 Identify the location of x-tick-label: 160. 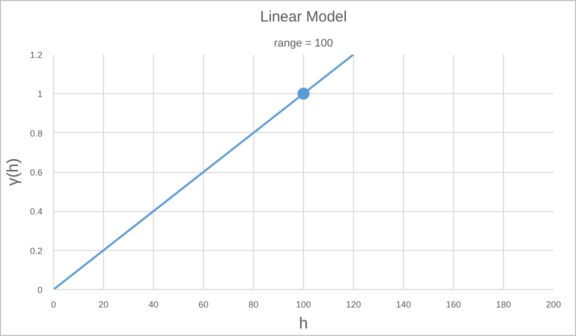
(454, 305).